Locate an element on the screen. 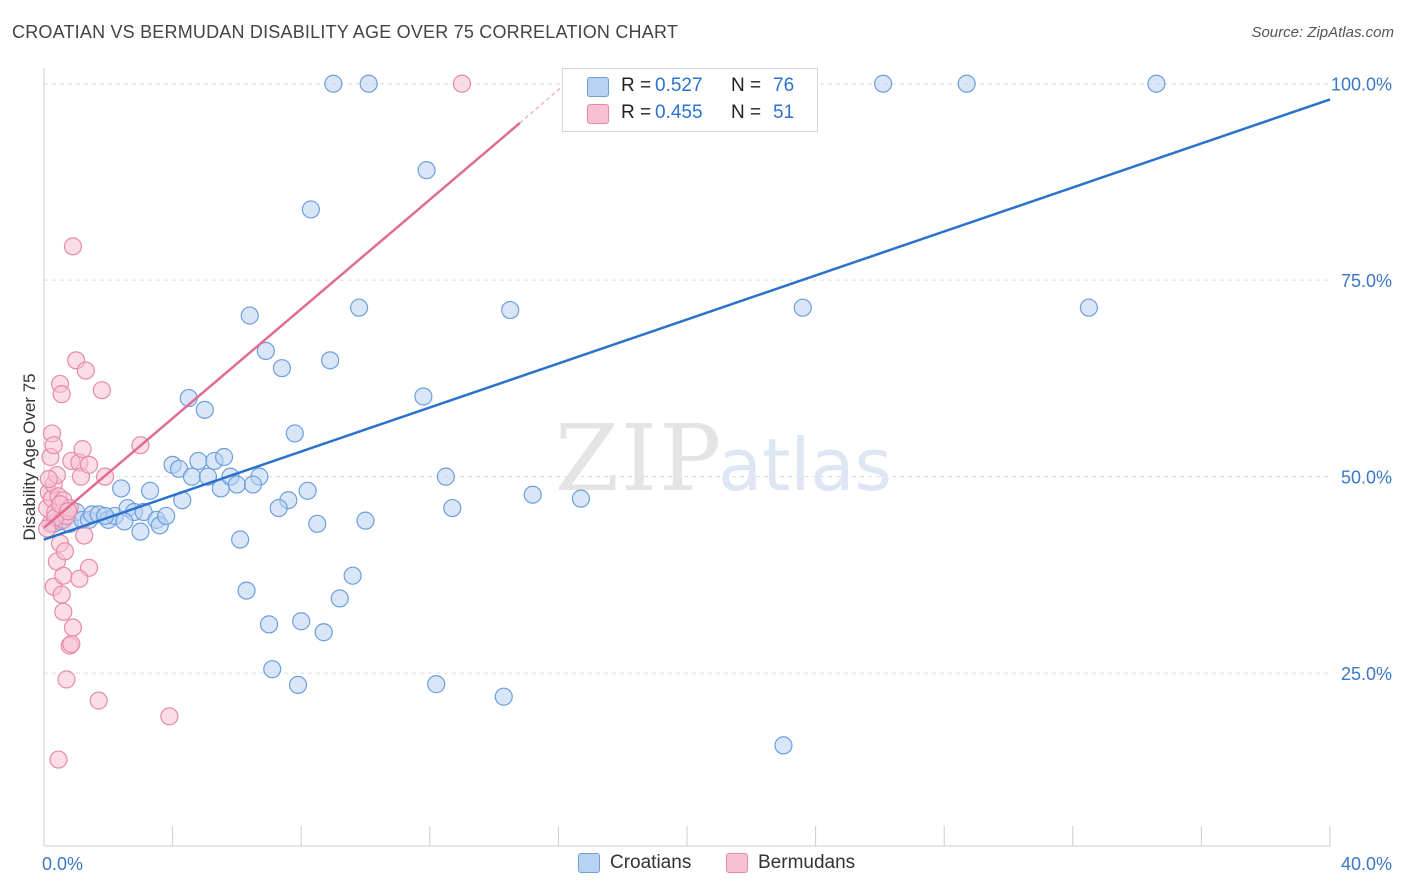 The width and height of the screenshot is (1406, 892). y-tick-label: 25.0% is located at coordinates (1366, 674).